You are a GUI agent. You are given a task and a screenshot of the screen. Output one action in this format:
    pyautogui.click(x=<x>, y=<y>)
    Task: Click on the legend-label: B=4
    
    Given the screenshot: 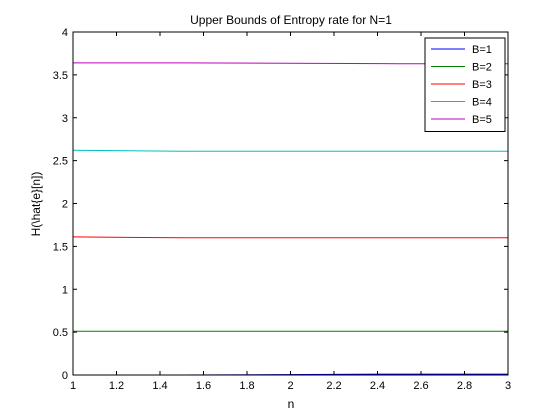 What is the action you would take?
    pyautogui.click(x=482, y=103)
    